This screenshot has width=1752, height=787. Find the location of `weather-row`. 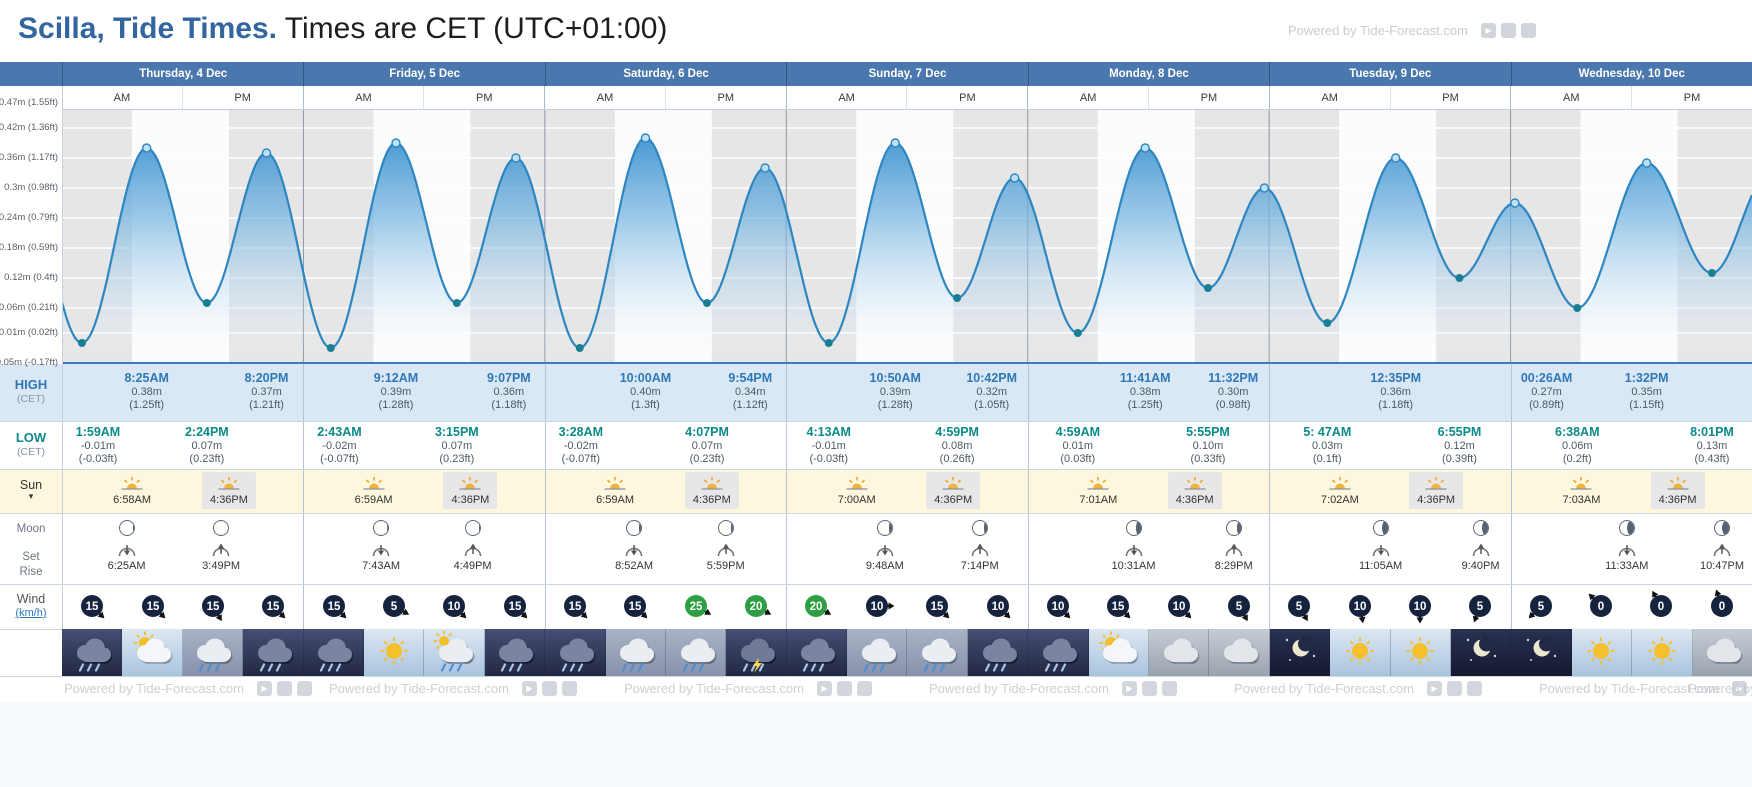

weather-row is located at coordinates (907, 652).